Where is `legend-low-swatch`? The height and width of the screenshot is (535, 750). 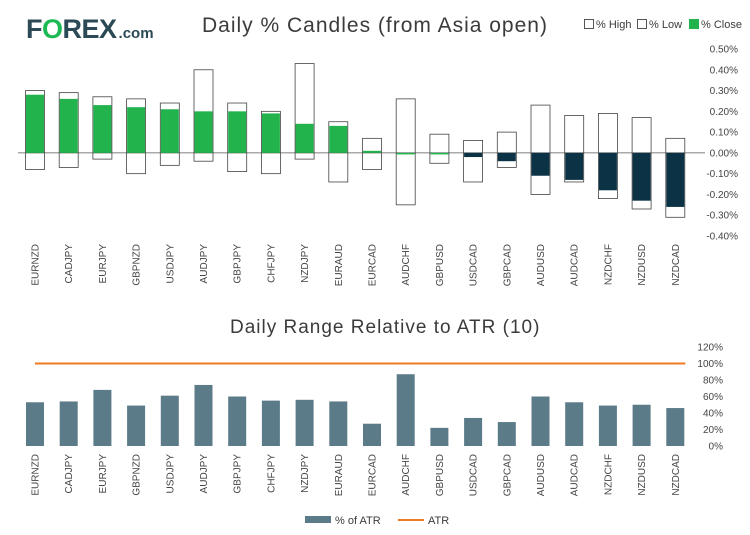 legend-low-swatch is located at coordinates (642, 24).